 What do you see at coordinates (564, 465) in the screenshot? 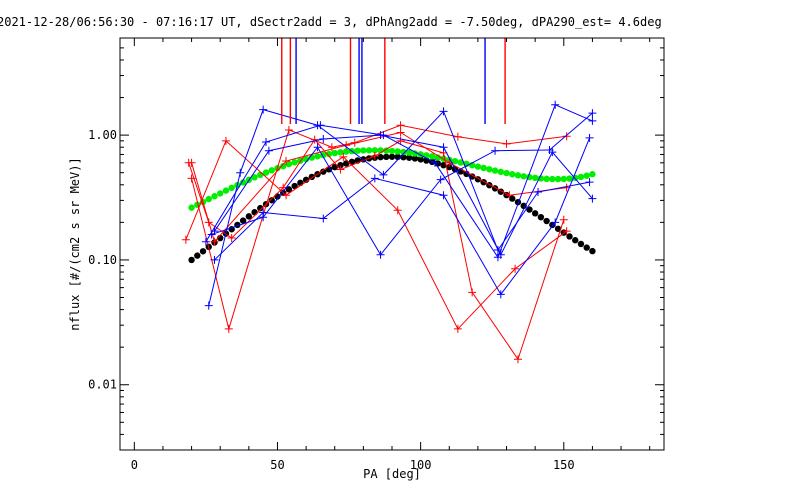
I see `x-tick-label: 150` at bounding box center [564, 465].